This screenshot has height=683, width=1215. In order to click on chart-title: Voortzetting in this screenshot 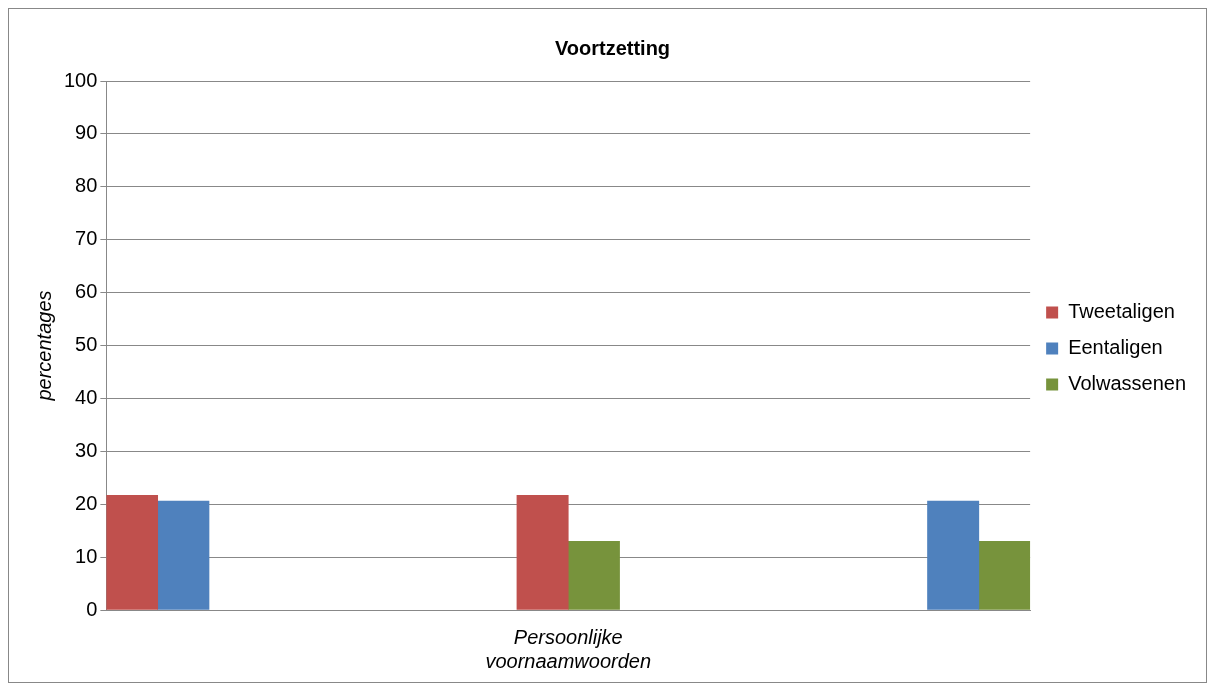, I will do `click(612, 47)`.